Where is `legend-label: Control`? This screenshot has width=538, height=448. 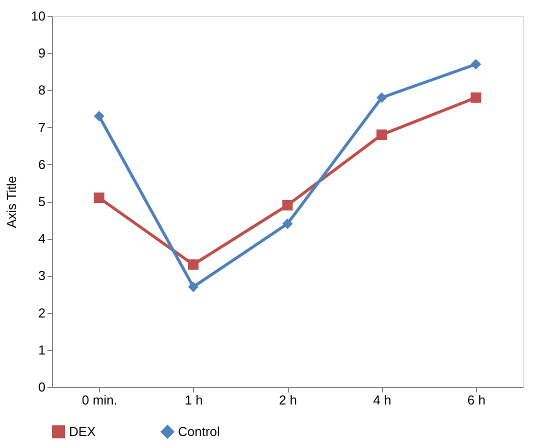 legend-label: Control is located at coordinates (199, 431).